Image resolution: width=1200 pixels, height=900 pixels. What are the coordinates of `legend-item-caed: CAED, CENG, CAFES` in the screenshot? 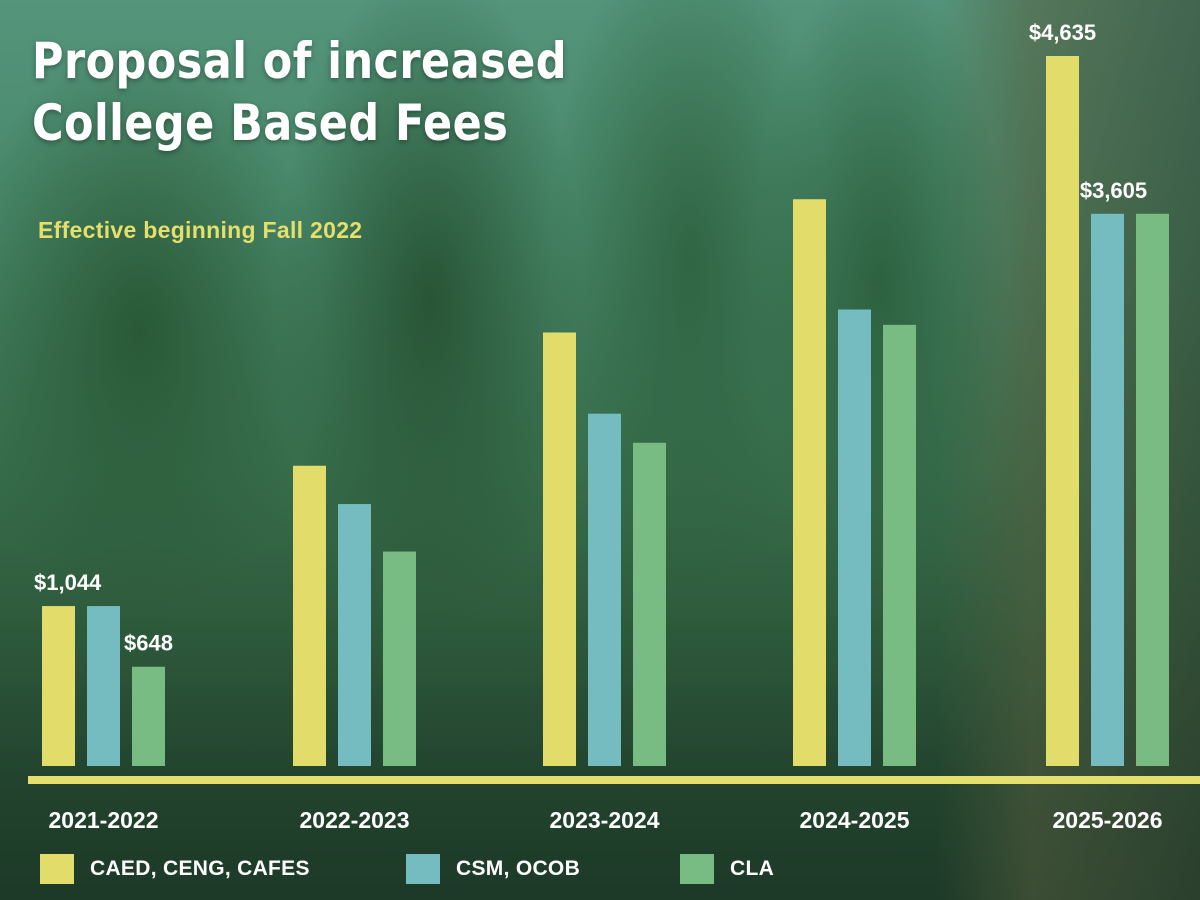 It's located at (223, 869).